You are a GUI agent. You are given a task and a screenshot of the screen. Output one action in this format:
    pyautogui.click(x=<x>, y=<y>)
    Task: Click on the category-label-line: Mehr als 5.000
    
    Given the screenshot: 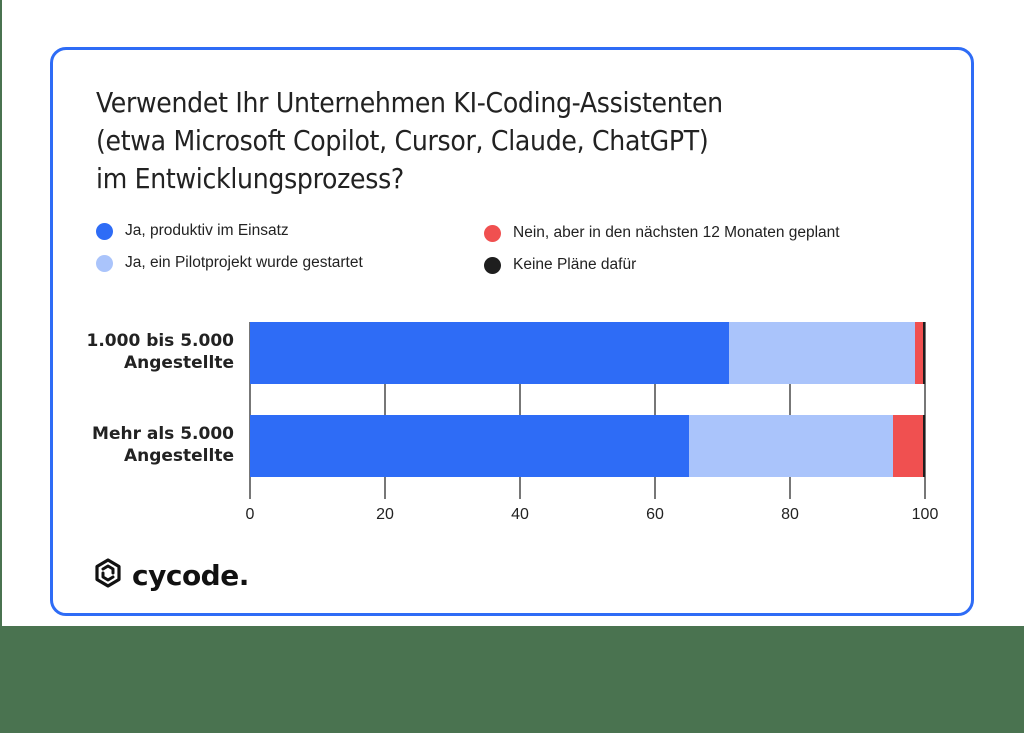 What is the action you would take?
    pyautogui.click(x=163, y=434)
    